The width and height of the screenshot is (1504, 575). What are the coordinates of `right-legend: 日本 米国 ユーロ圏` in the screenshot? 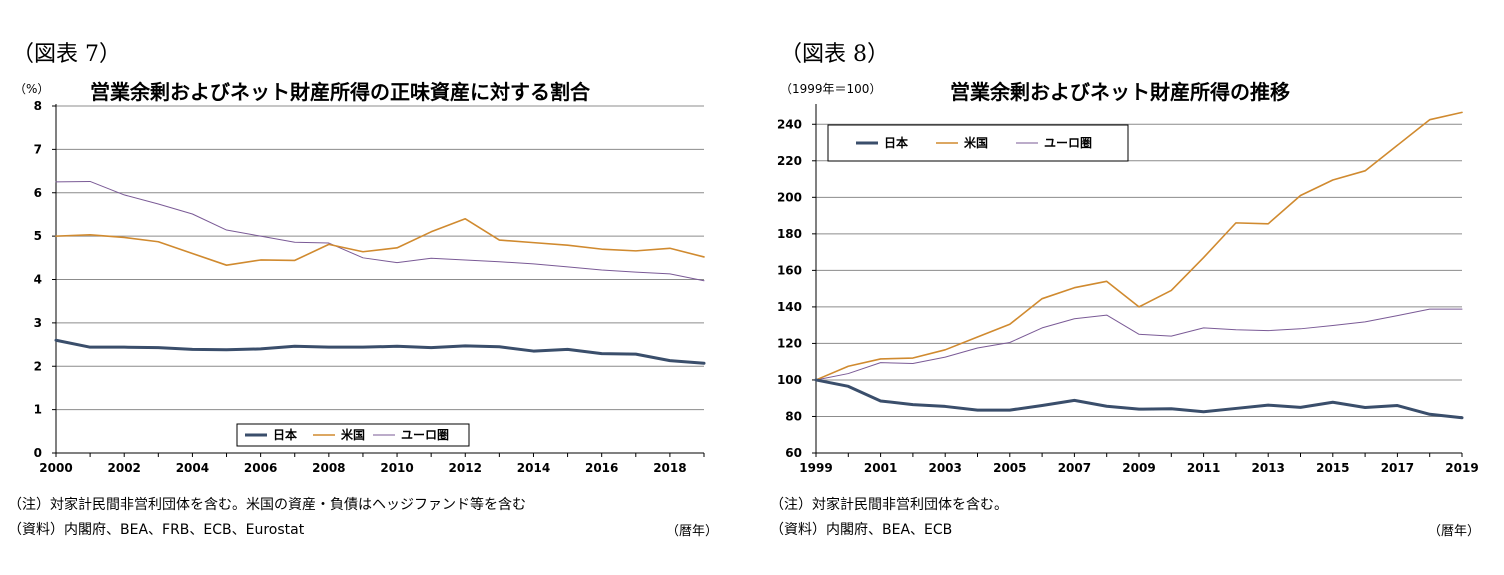 It's located at (978, 143).